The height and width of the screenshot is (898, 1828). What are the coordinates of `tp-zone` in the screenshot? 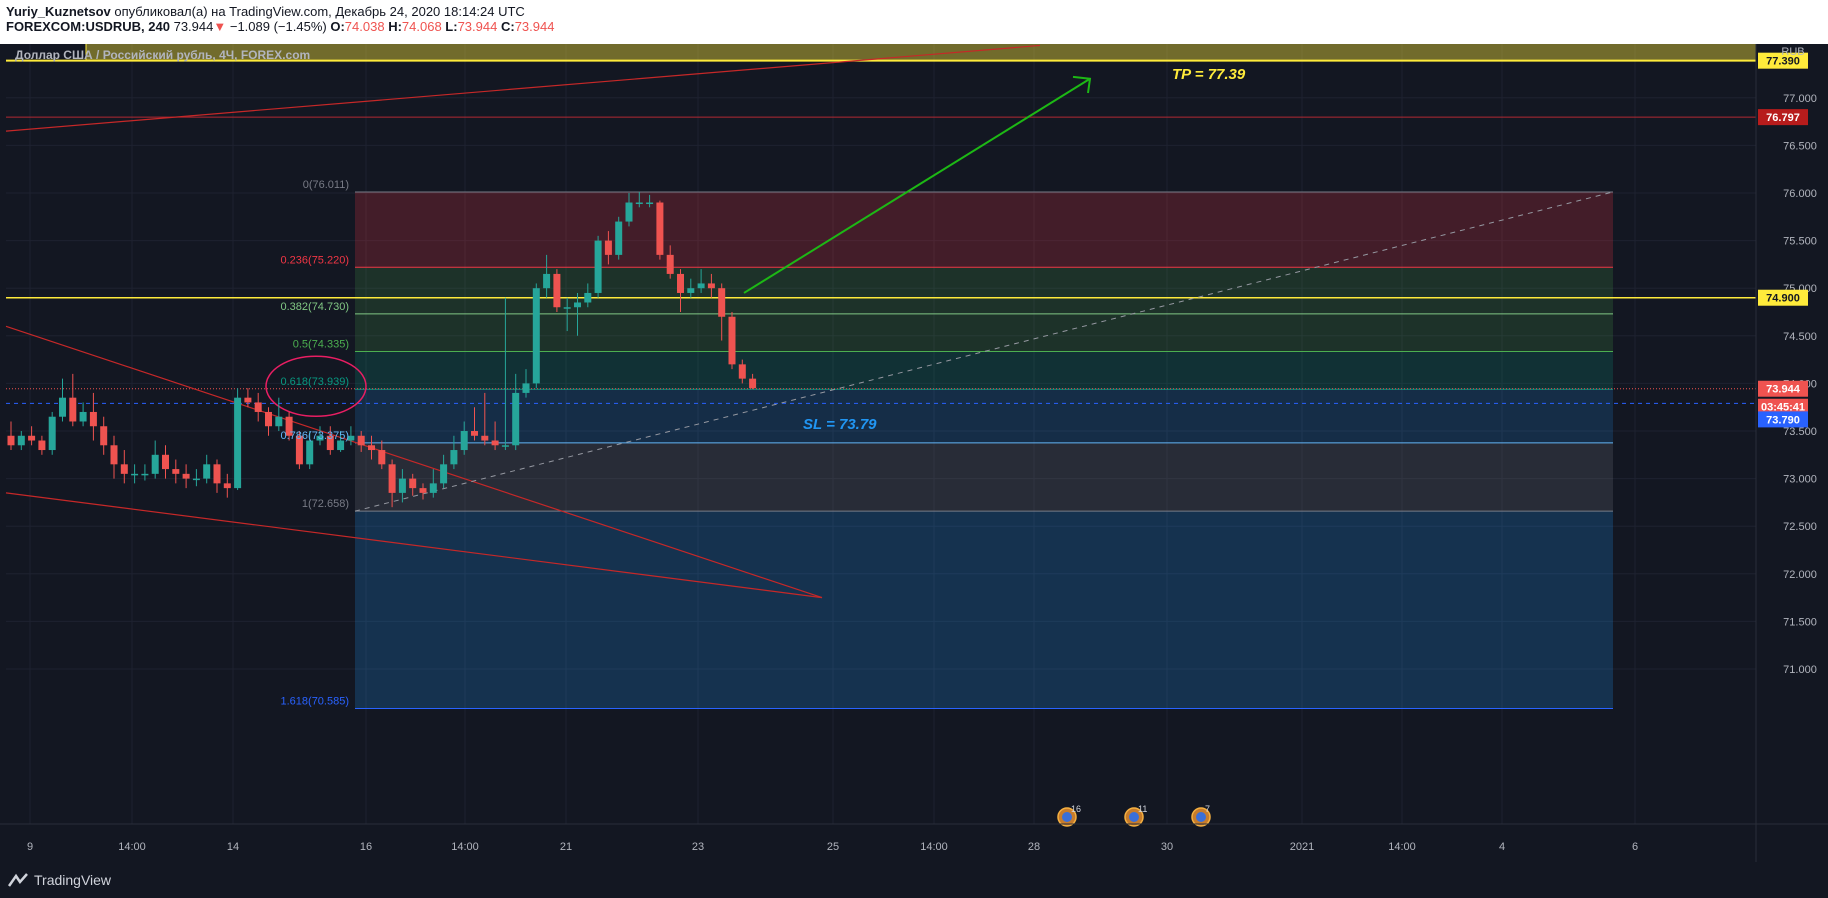 It's located at (921, 50).